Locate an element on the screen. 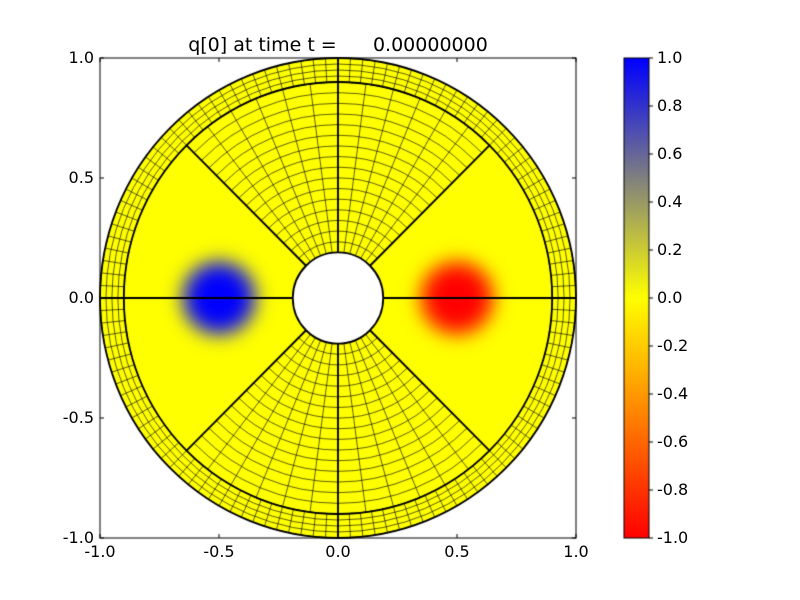  x-tick-label: 0.0 is located at coordinates (338, 551).